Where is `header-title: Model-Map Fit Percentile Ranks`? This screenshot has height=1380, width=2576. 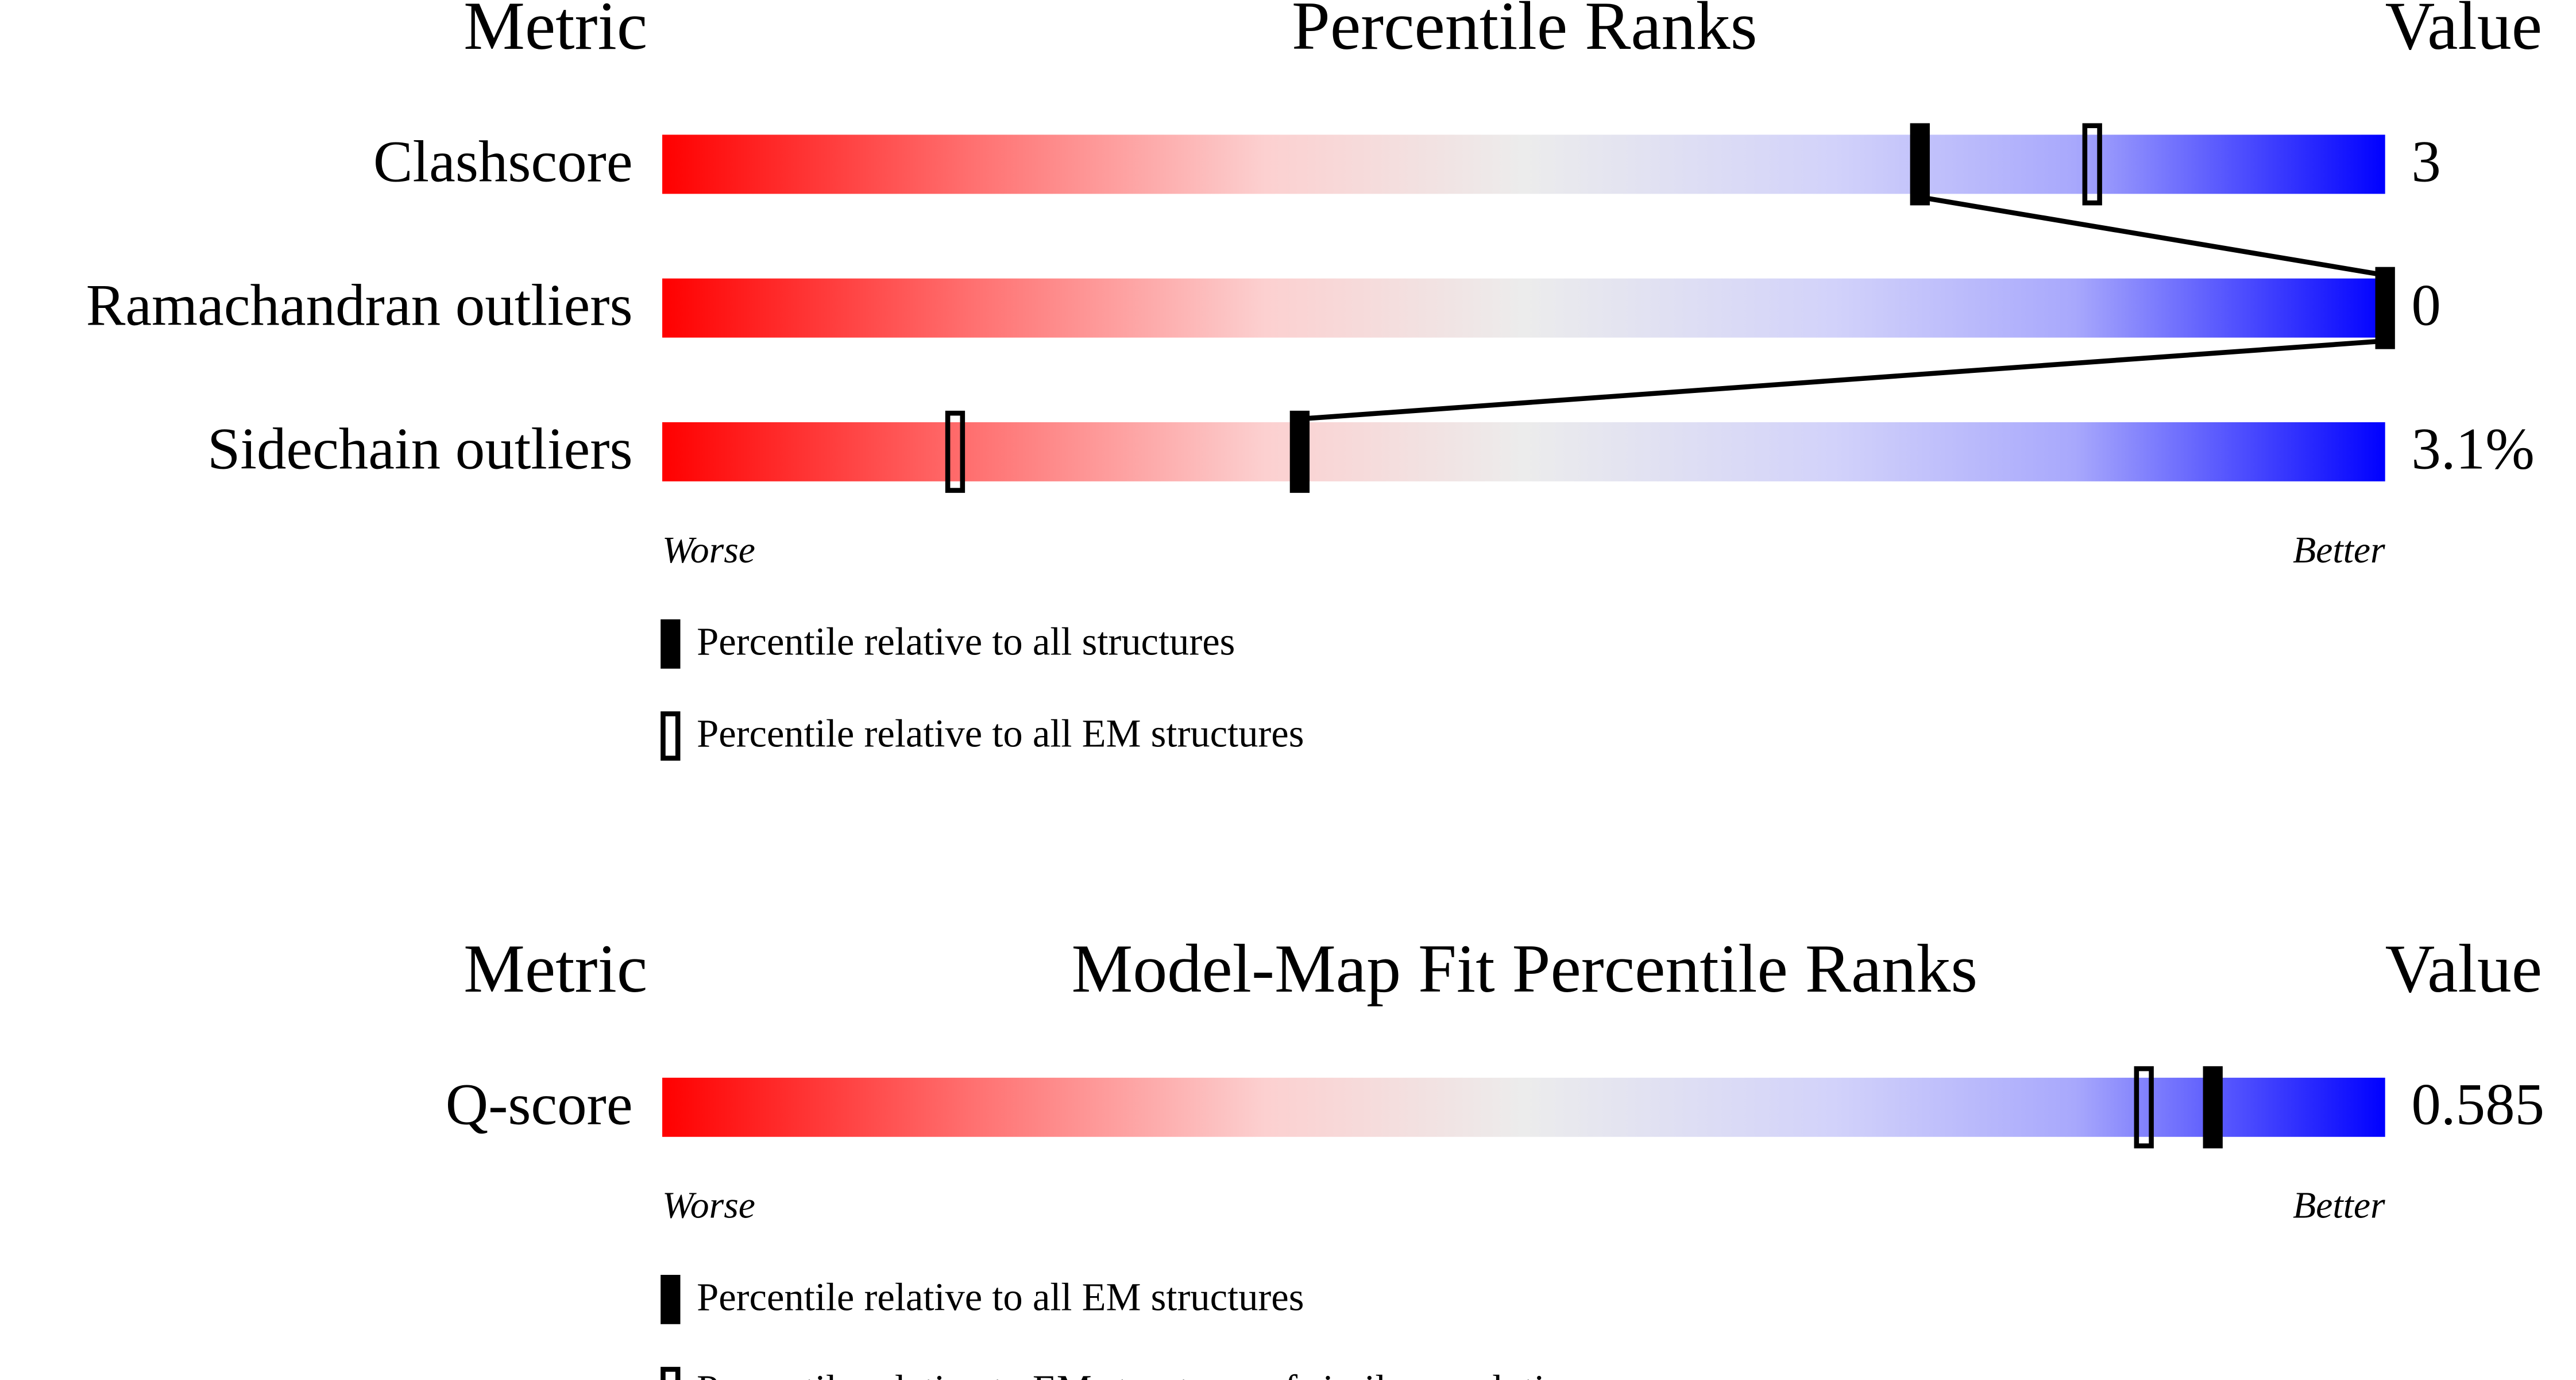
header-title: Model-Map Fit Percentile Ranks is located at coordinates (1524, 968).